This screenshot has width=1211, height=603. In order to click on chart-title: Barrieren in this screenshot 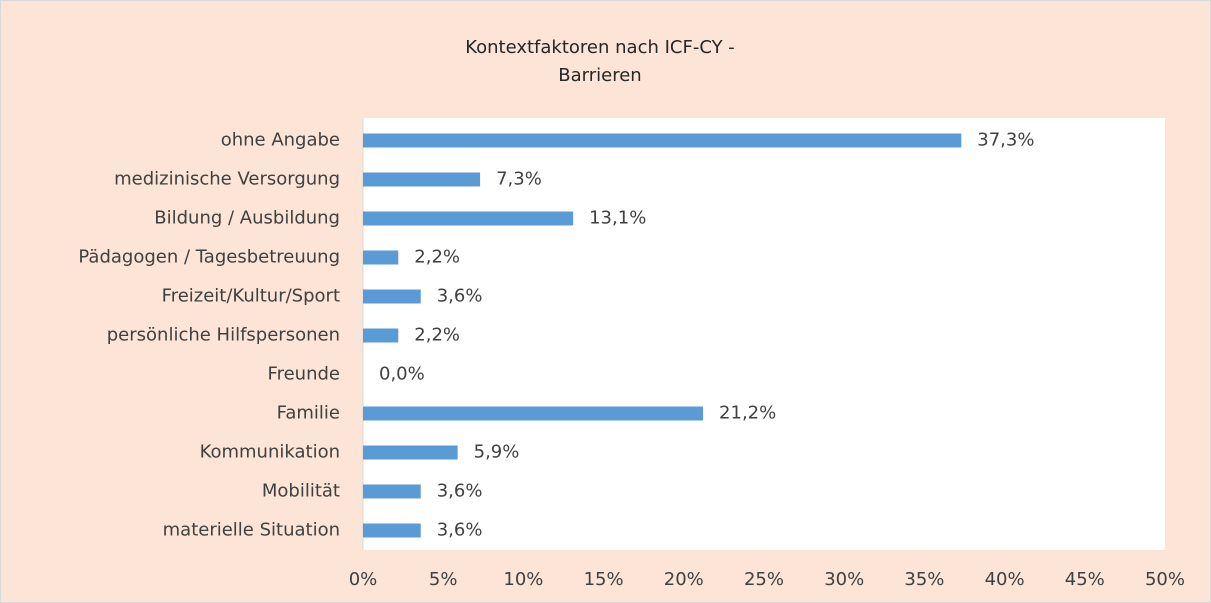, I will do `click(599, 75)`.